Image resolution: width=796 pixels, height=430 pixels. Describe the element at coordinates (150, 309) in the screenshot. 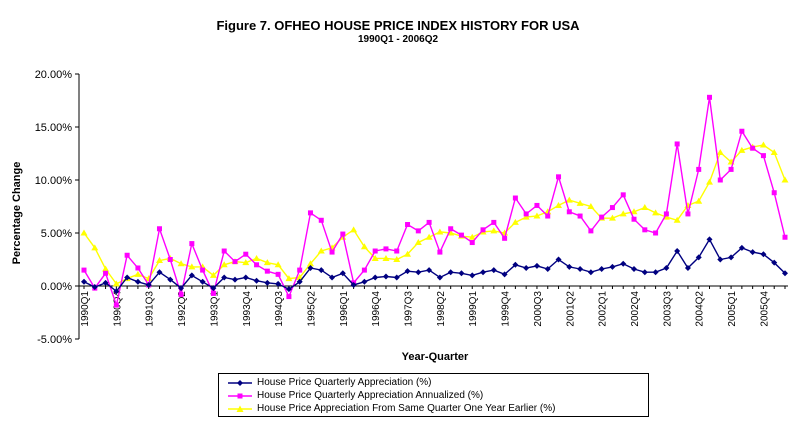

I see `x-tick-label: 1991Q3` at that location.